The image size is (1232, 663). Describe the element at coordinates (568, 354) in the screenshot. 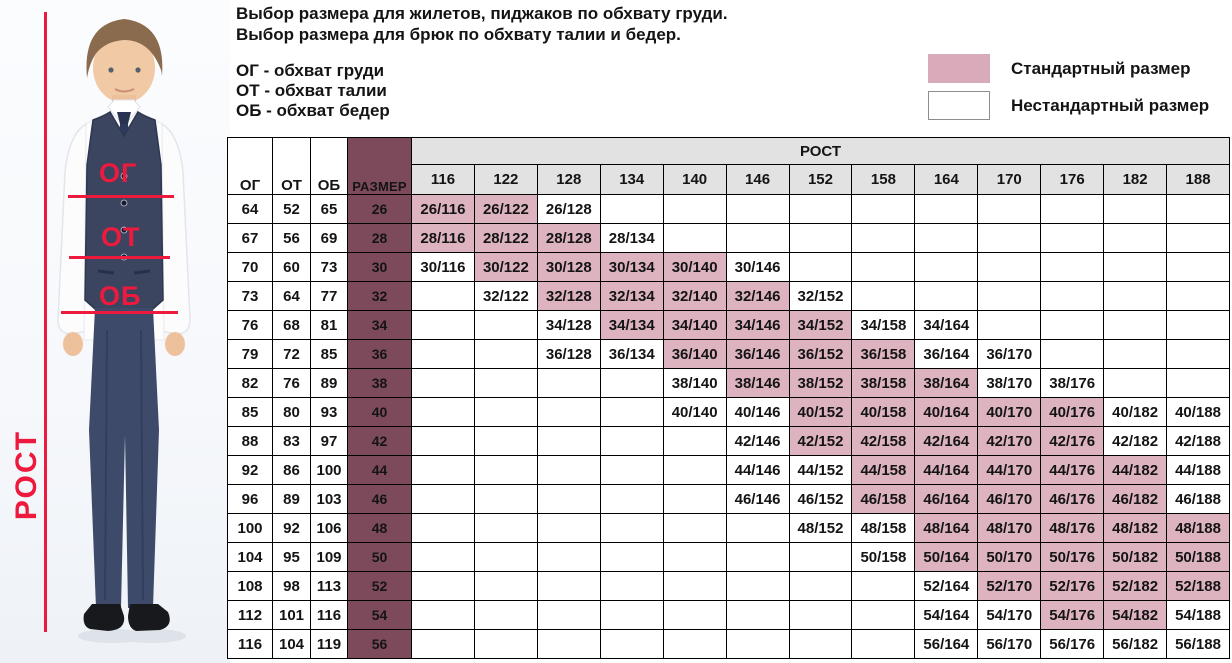

I see `size-height-combo-cell: 36/128` at that location.